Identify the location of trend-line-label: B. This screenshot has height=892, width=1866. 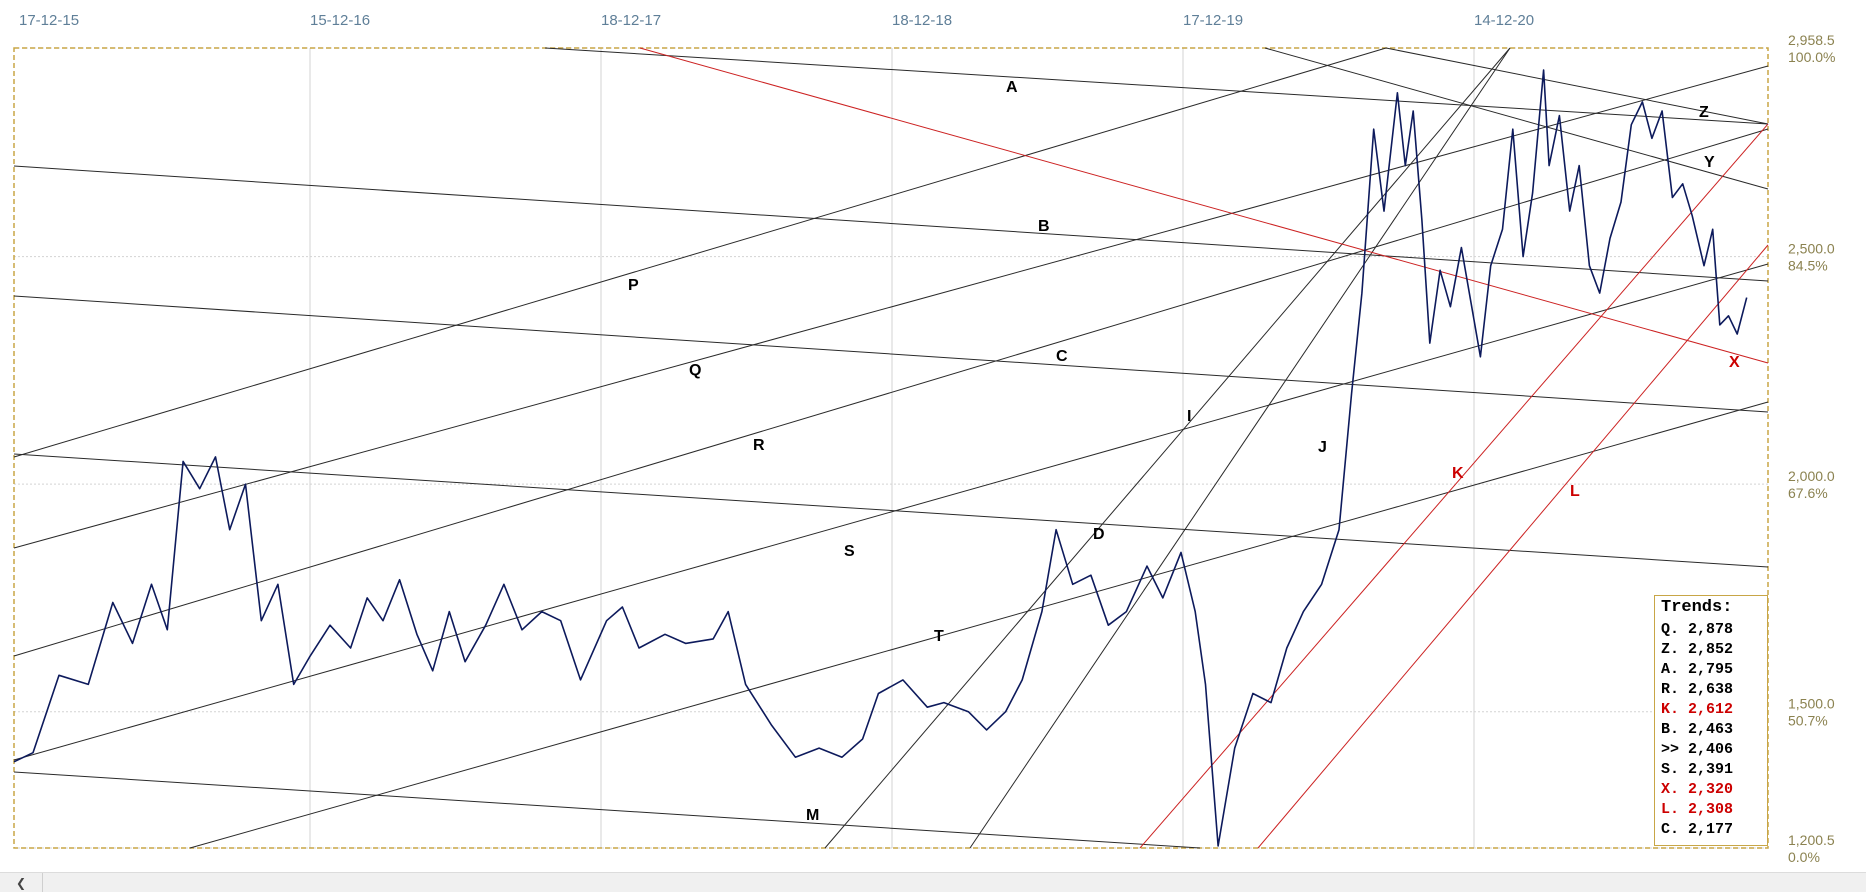
(1044, 226).